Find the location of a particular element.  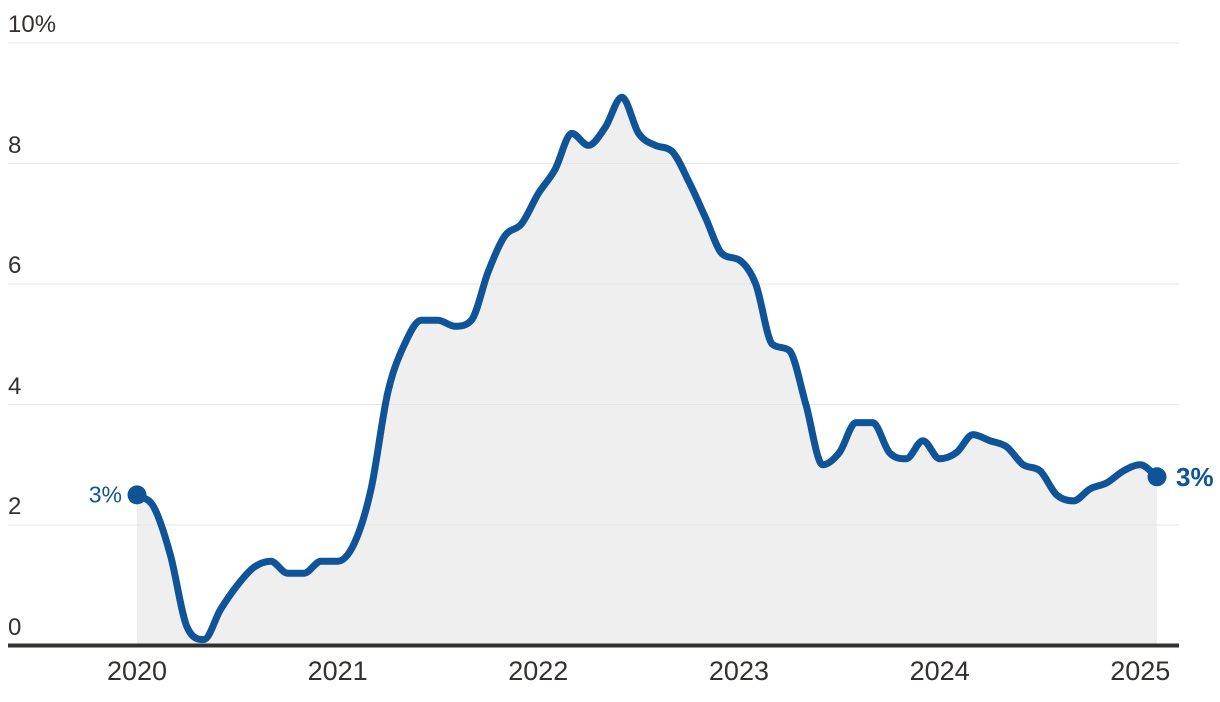

x-axis-label-2024: 2024 is located at coordinates (939, 671).